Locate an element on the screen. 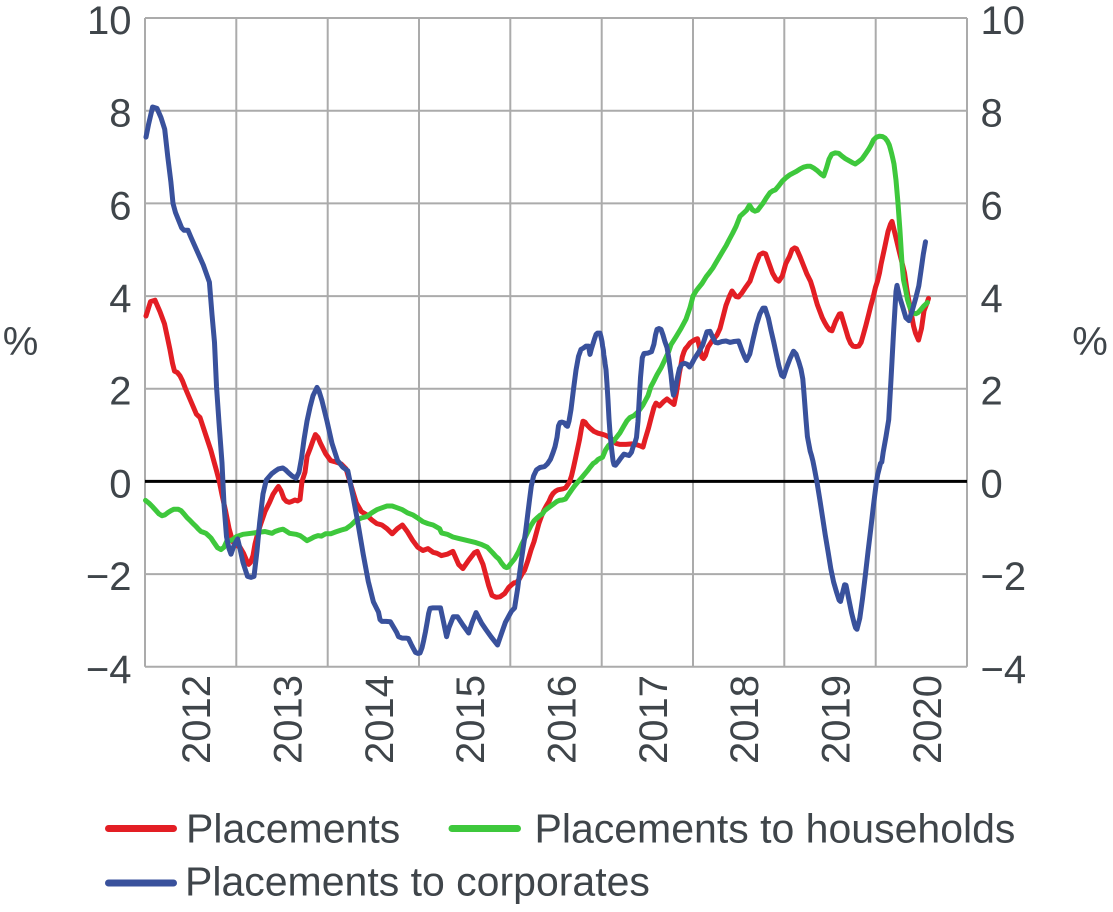  svg-text: Placements to households is located at coordinates (775, 829).